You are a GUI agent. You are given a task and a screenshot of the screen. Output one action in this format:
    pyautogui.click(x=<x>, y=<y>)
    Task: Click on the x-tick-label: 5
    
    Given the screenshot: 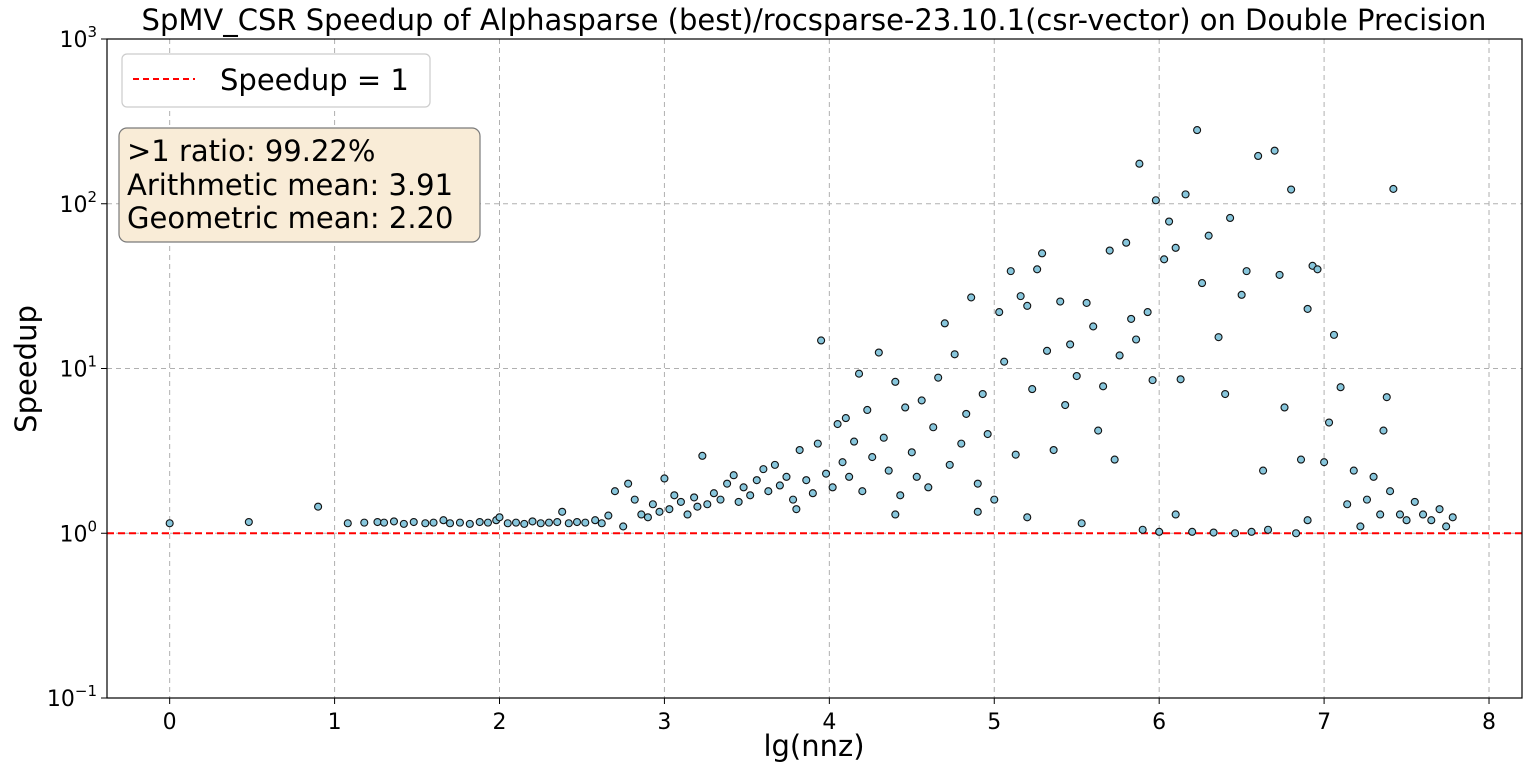 What is the action you would take?
    pyautogui.click(x=994, y=722)
    